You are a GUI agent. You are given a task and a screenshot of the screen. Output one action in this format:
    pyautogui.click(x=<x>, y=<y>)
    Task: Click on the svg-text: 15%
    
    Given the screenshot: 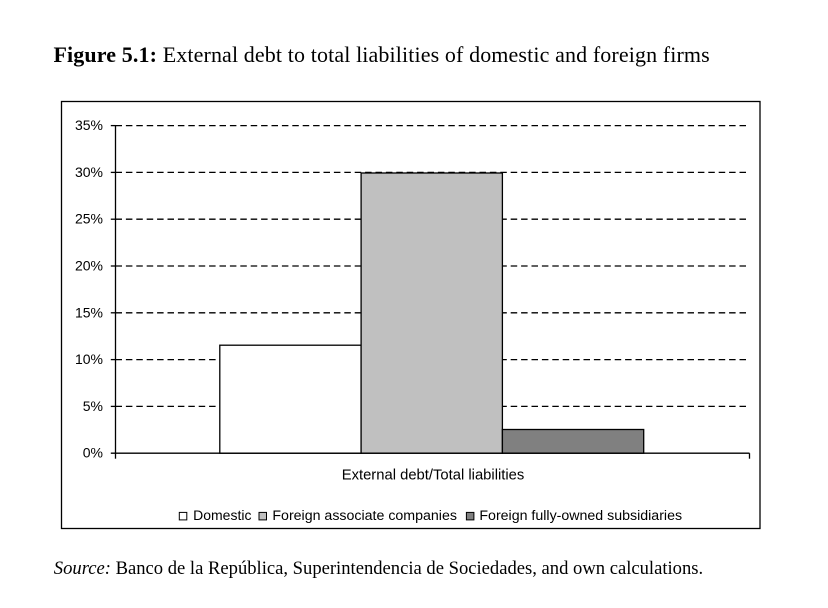 What is the action you would take?
    pyautogui.click(x=89, y=312)
    